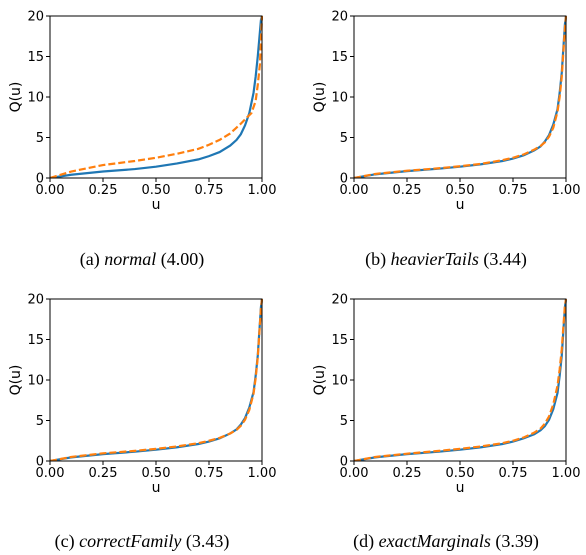 The image size is (586, 555). Describe the element at coordinates (503, 259) in the screenshot. I see `caption-suffix: (3.44)` at that location.